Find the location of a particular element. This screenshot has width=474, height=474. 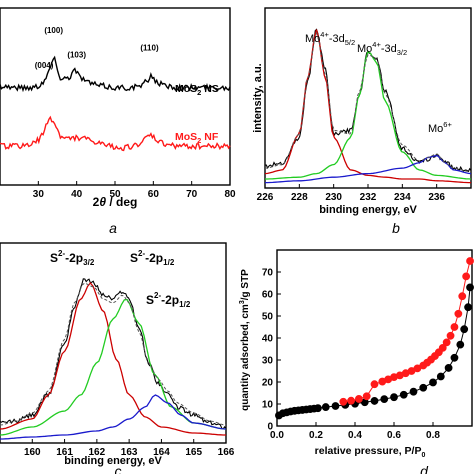

y-tick-label: 60 is located at coordinates (268, 295).